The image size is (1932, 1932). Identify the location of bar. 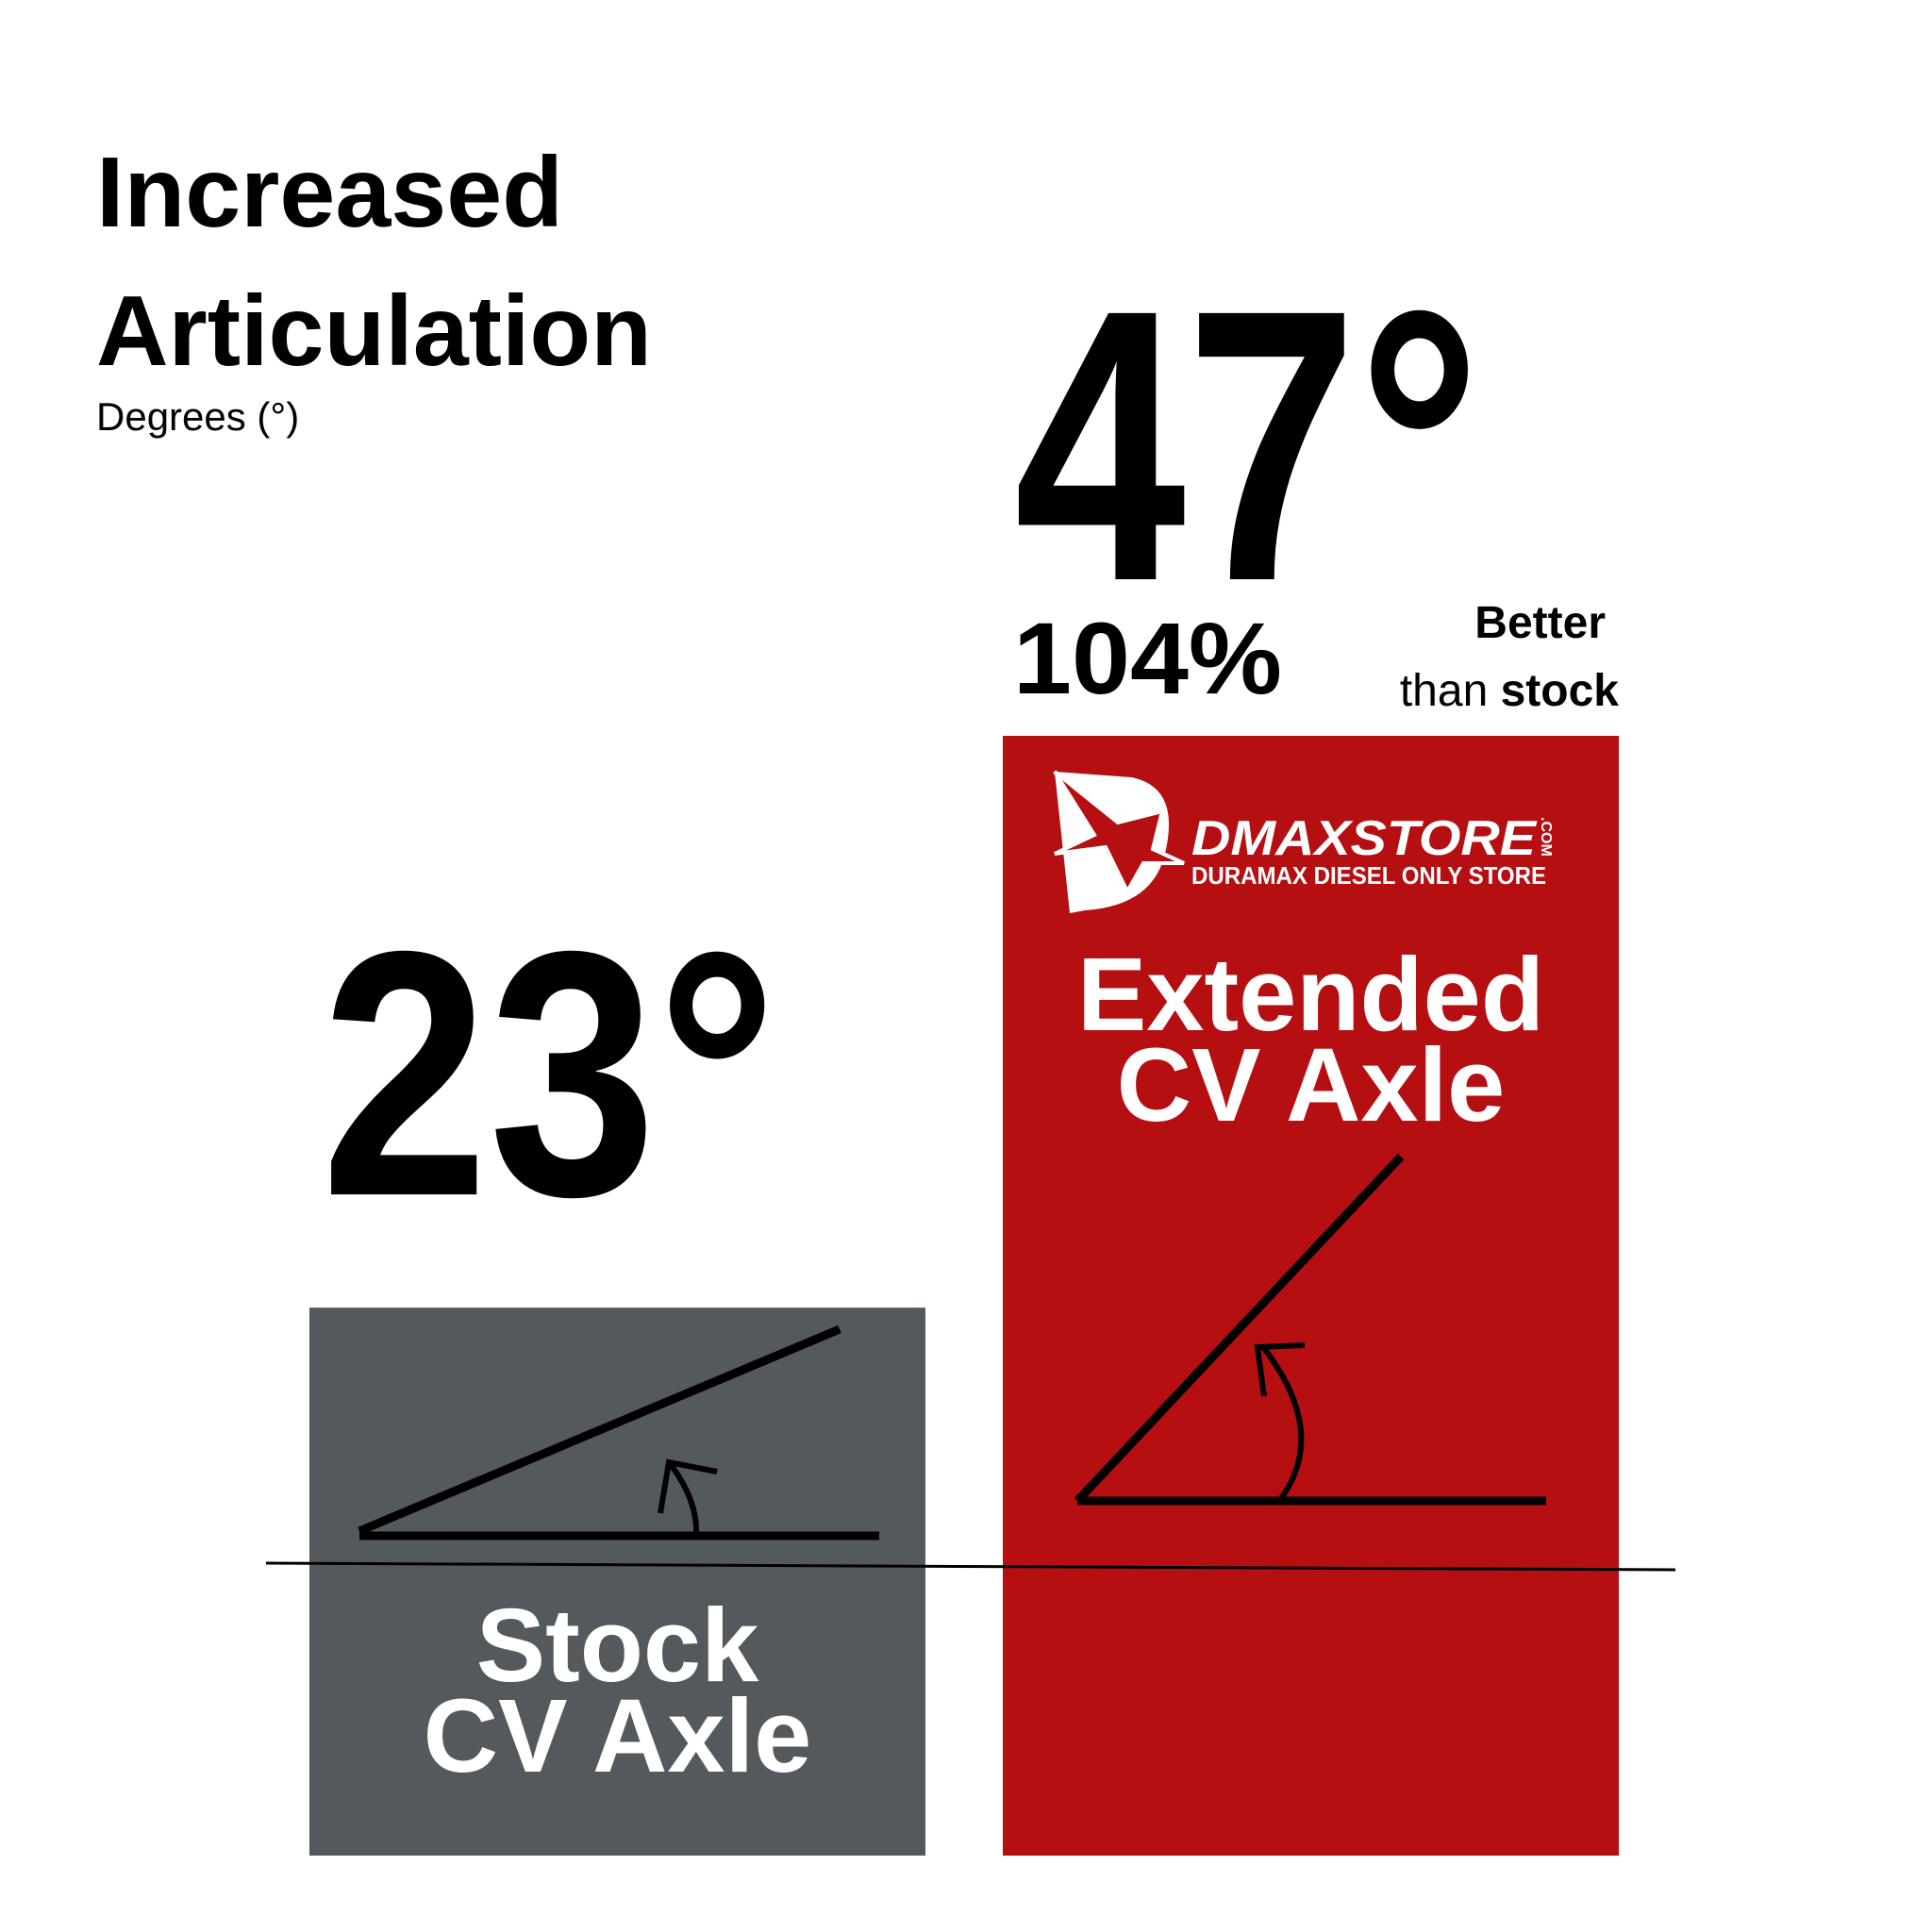
(617, 1581).